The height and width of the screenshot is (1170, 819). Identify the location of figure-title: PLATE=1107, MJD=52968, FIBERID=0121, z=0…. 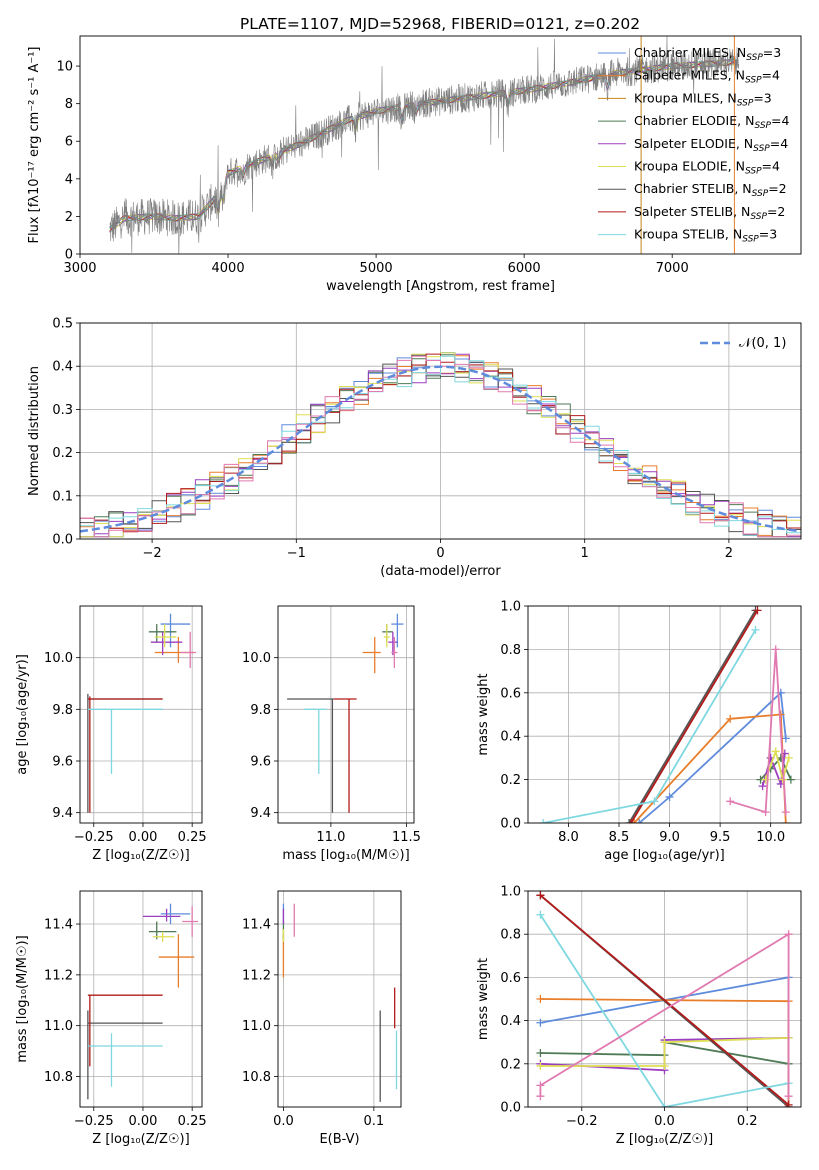
(440, 24).